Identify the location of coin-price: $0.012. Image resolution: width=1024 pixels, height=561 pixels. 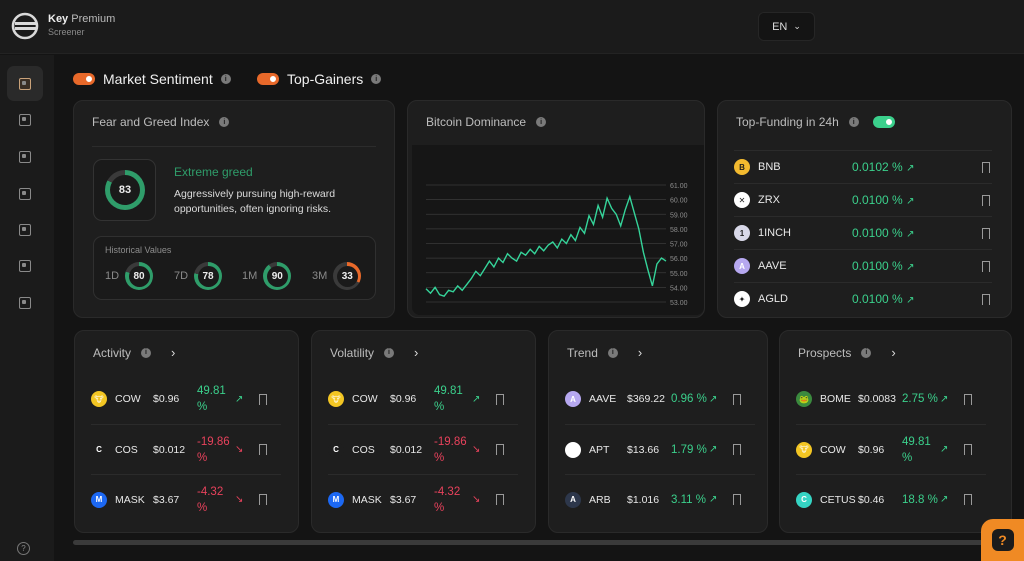
(406, 449).